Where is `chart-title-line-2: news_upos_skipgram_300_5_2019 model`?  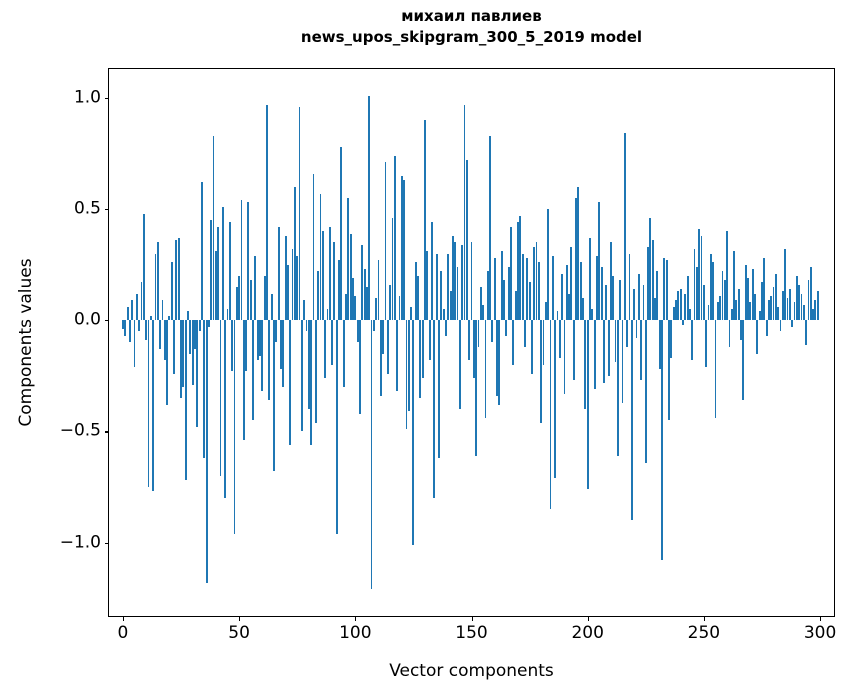 chart-title-line-2: news_upos_skipgram_300_5_2019 model is located at coordinates (471, 37).